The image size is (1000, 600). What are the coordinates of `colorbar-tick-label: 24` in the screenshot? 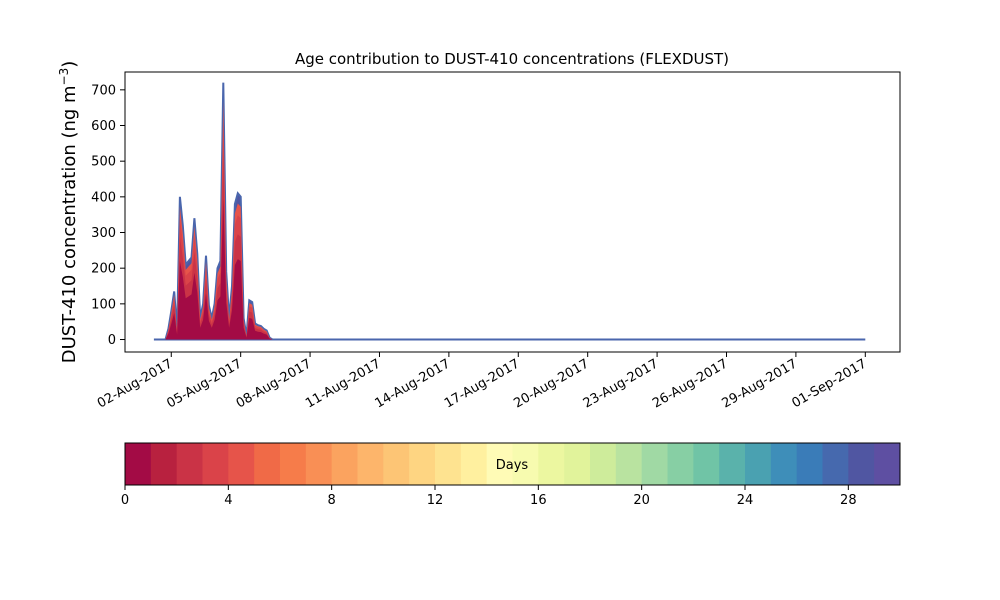 It's located at (745, 500).